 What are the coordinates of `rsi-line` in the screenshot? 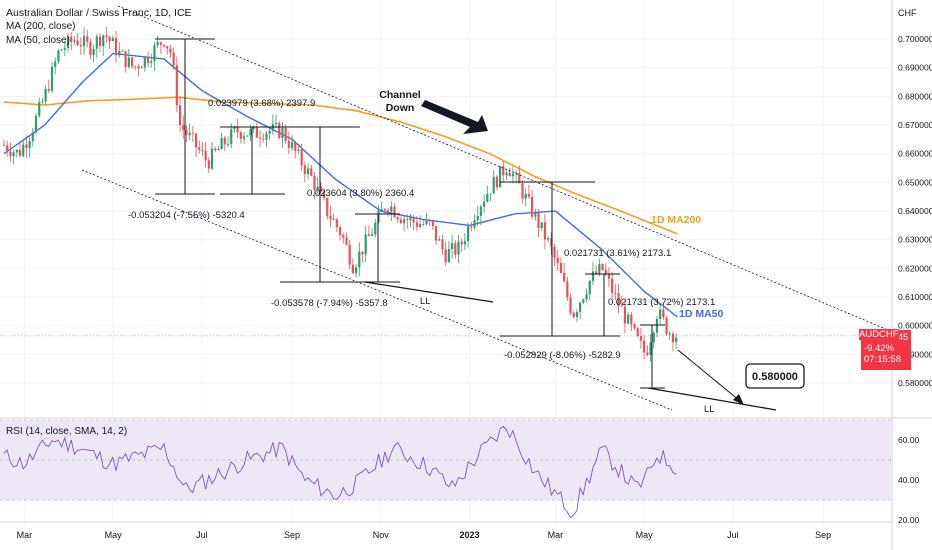 It's located at (340, 472).